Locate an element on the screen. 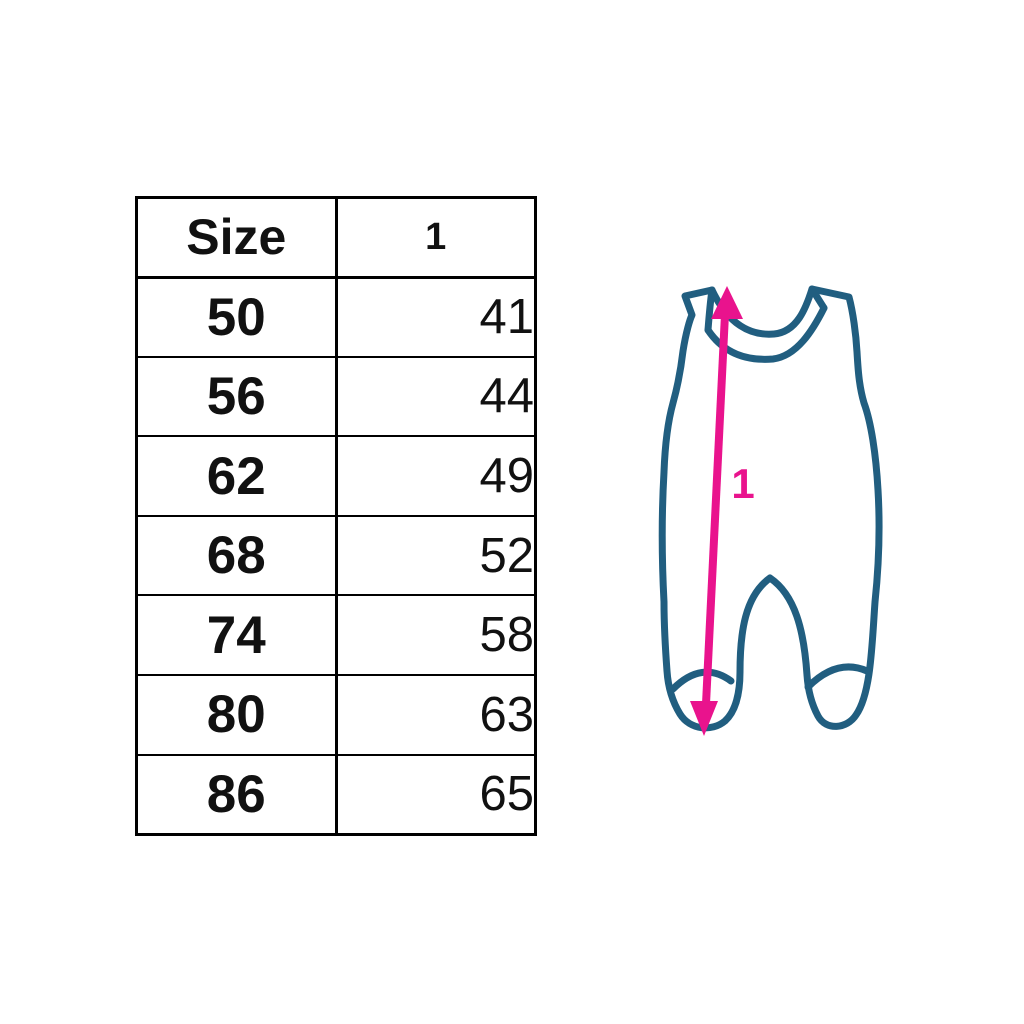 This screenshot has width=1024, height=1024. size-cell: 56 is located at coordinates (236, 396).